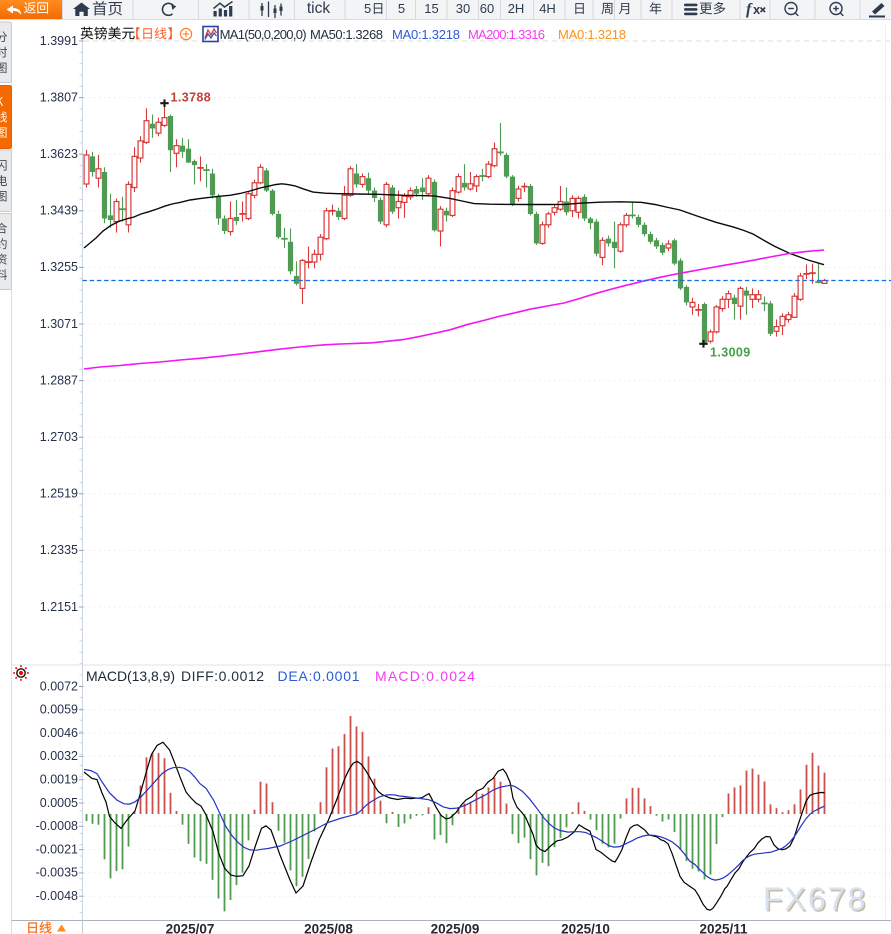 Image resolution: width=891 pixels, height=934 pixels. Describe the element at coordinates (506, 34) in the screenshot. I see `svg-text: MA200:1.3316` at that location.